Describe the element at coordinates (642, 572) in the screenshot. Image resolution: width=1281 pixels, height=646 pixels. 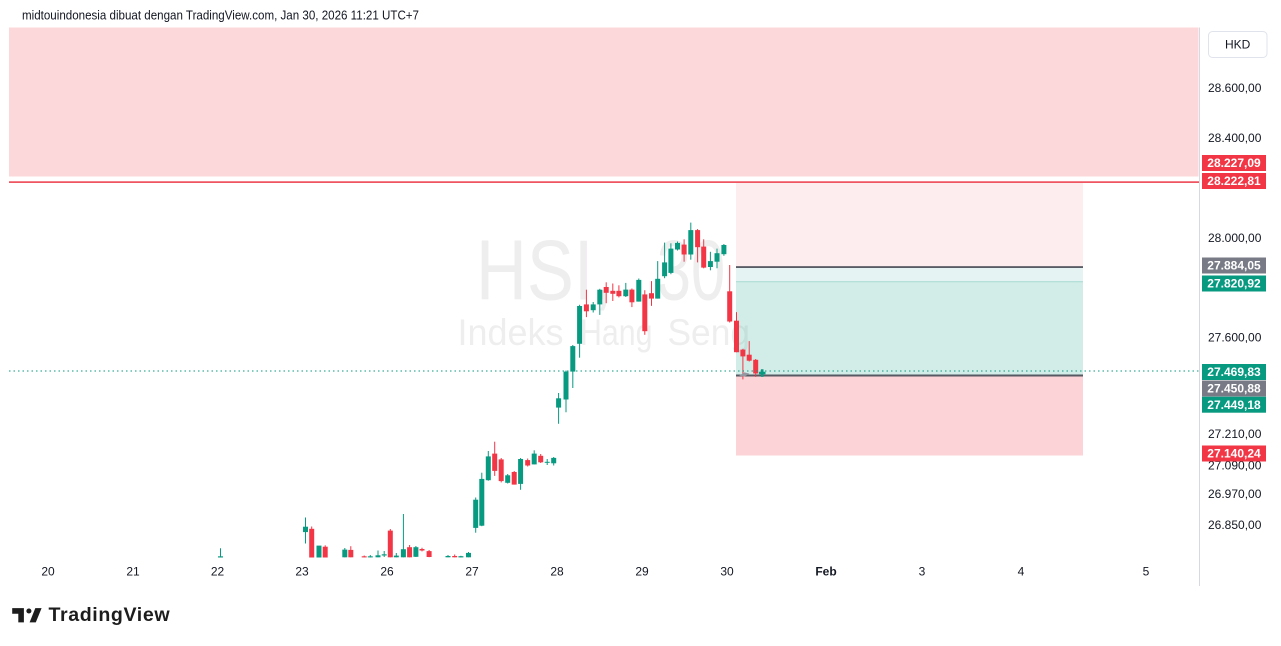
I see `svg-text: 29` at that location.